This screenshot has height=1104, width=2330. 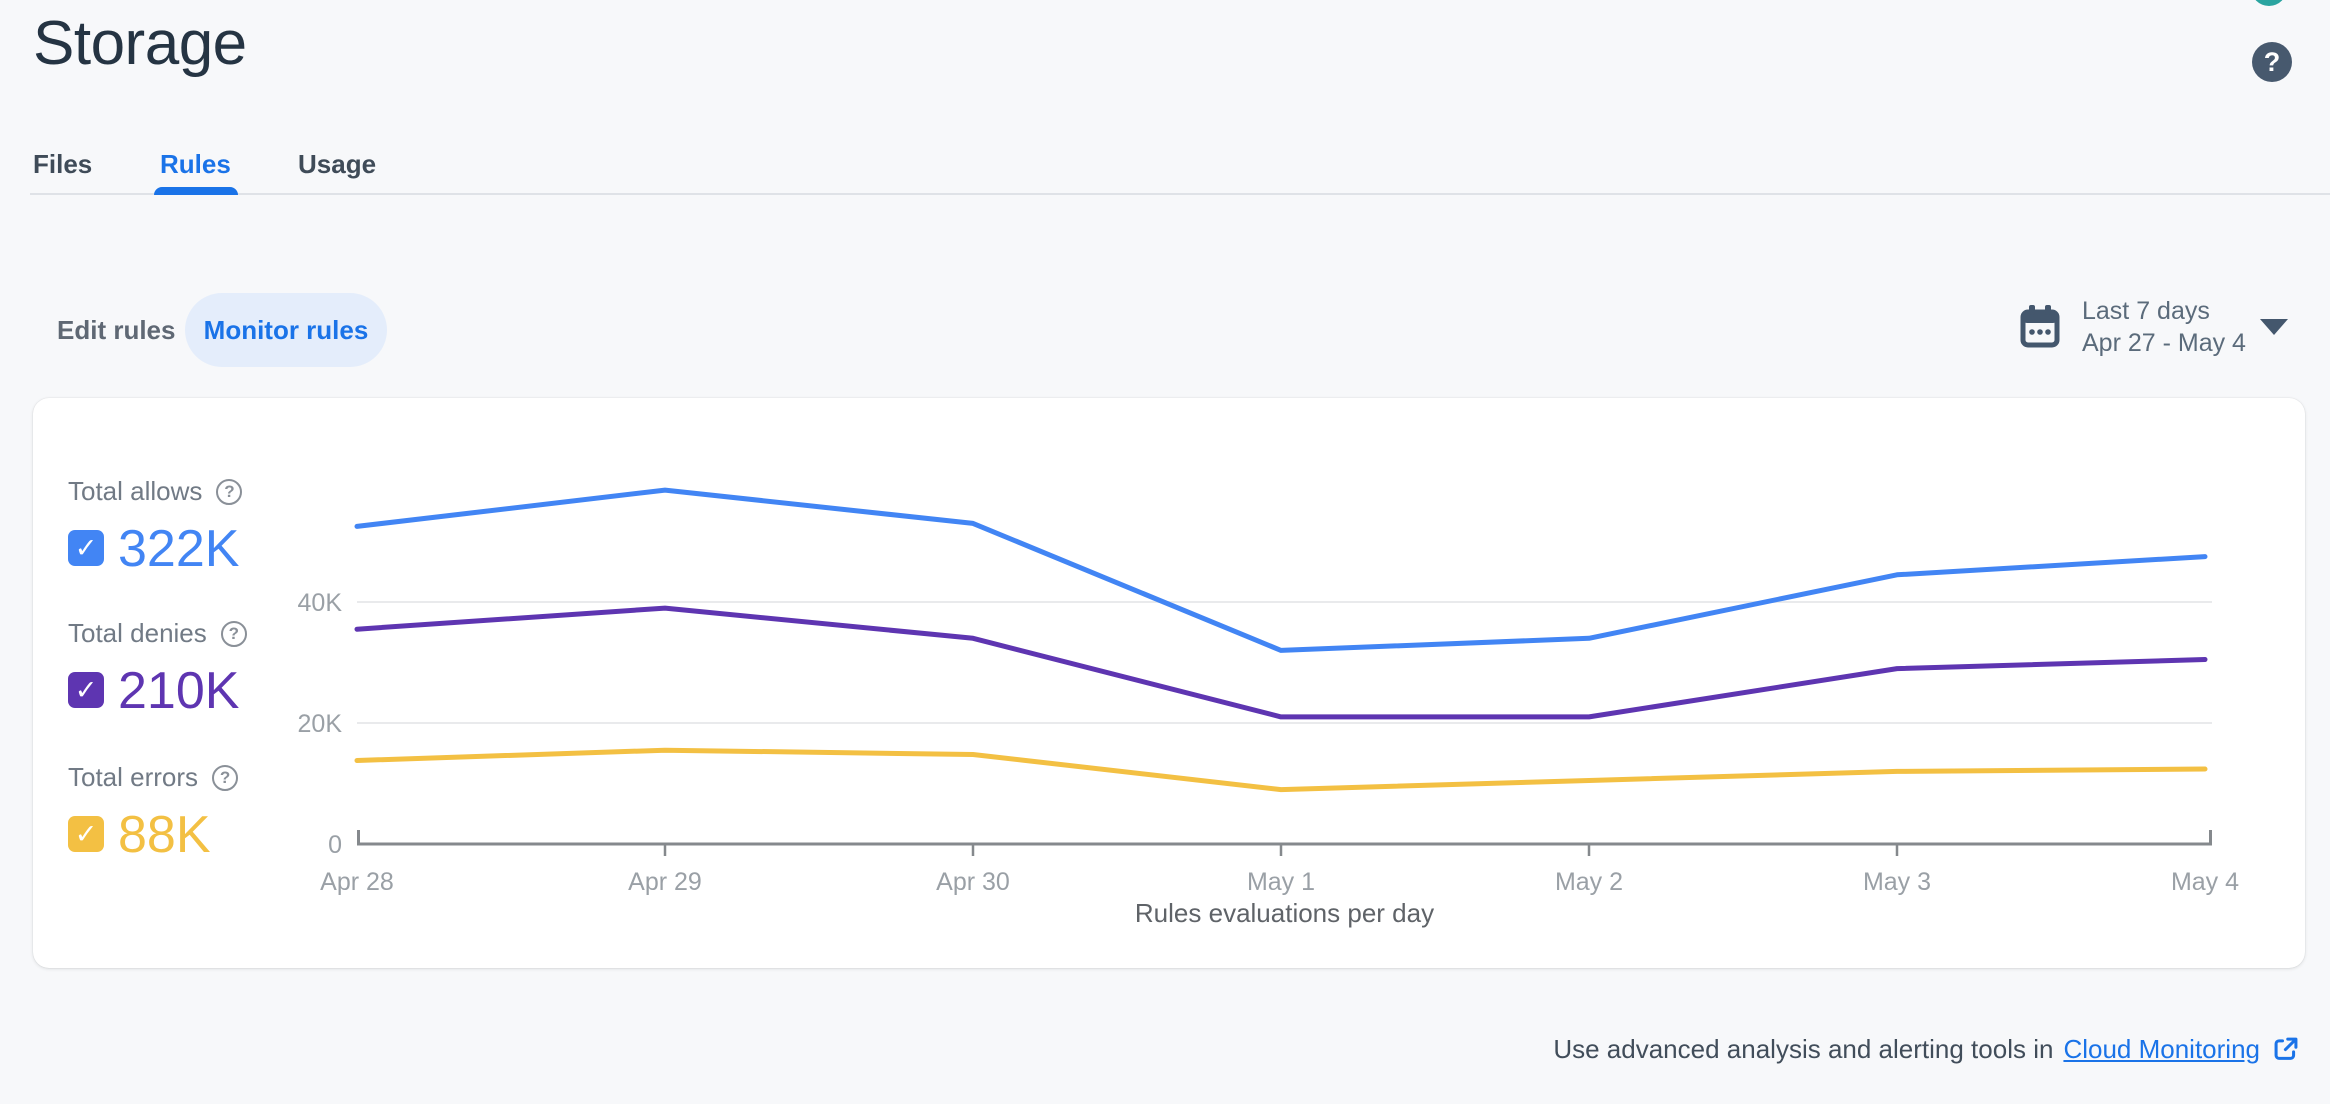 I want to click on legend-item-denies: Total denies ? ✓ 210K, so click(x=157, y=668).